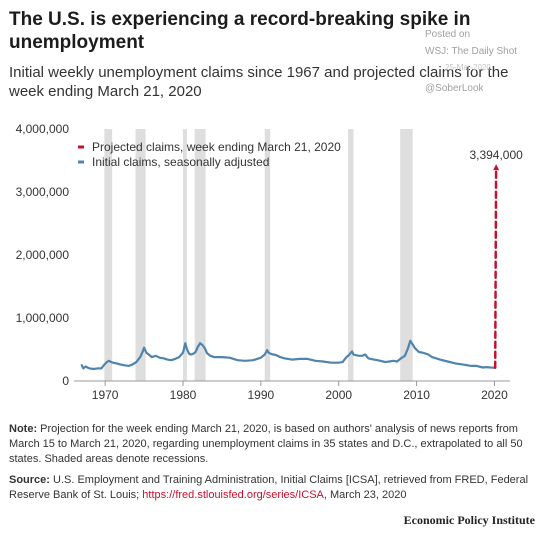 Image resolution: width=541 pixels, height=533 pixels. I want to click on source-text-after: , March 23, 2020, so click(365, 495).